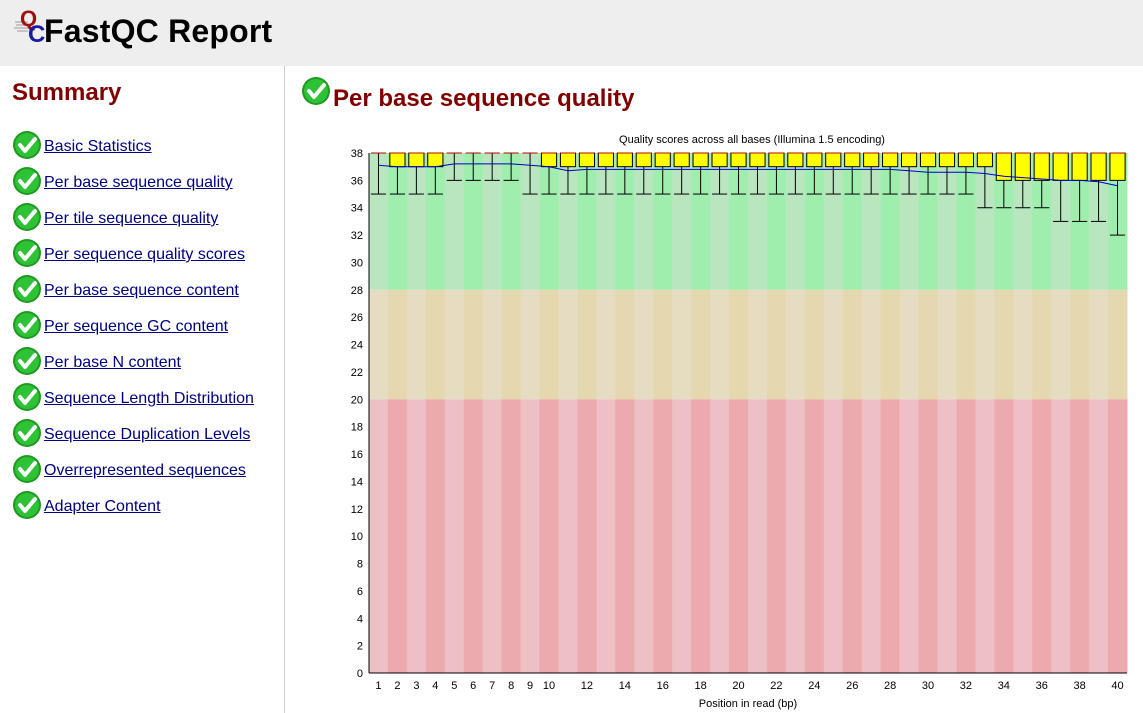 This screenshot has height=713, width=1143. I want to click on x-tick-label: 20, so click(738, 686).